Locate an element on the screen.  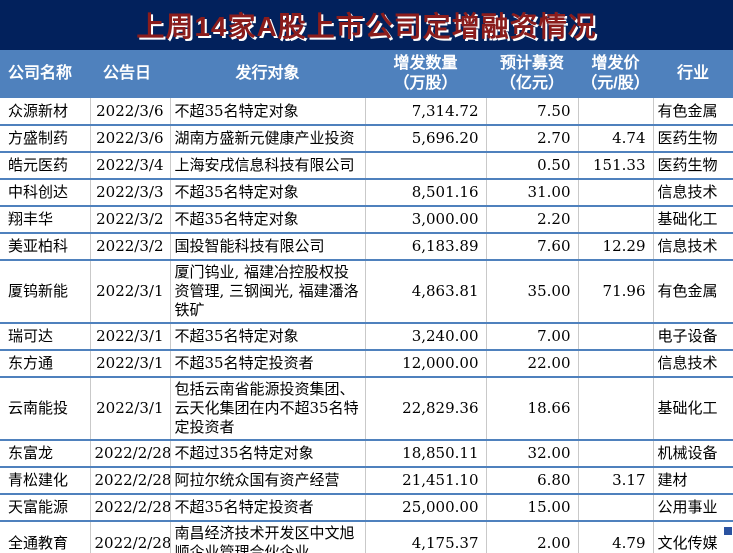
company-name-cell: 青松建化 is located at coordinates (45, 481).